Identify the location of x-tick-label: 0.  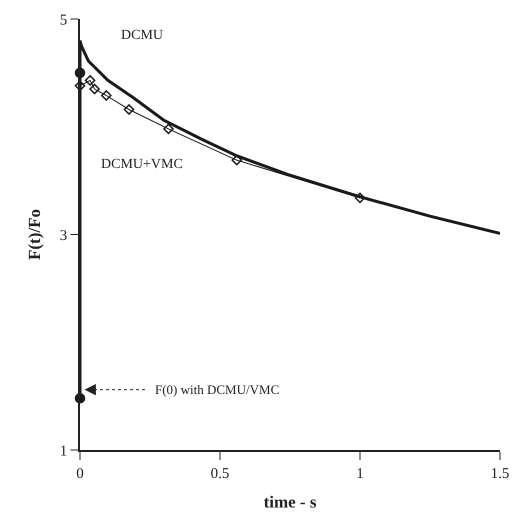
(80, 474).